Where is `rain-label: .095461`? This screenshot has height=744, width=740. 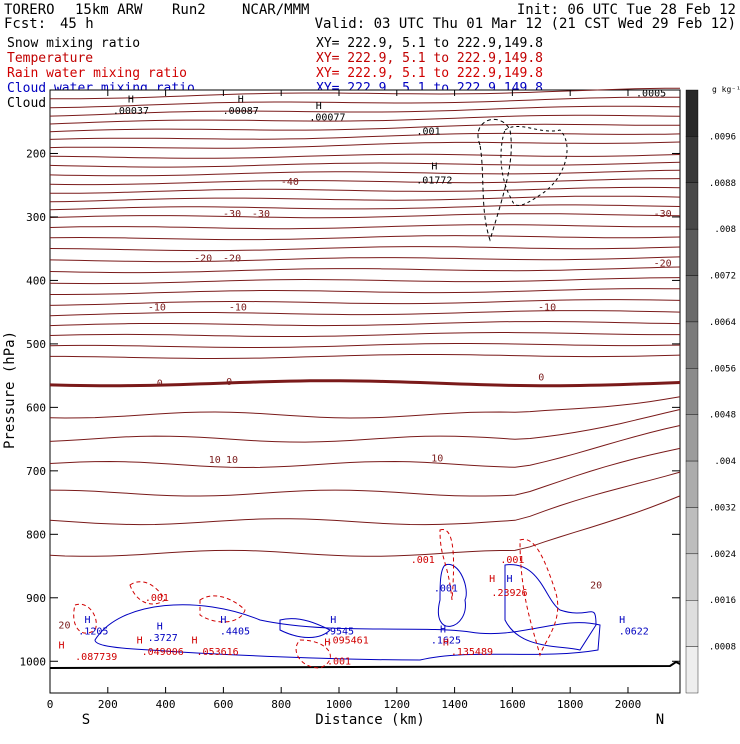 rain-label: .095461 is located at coordinates (348, 640).